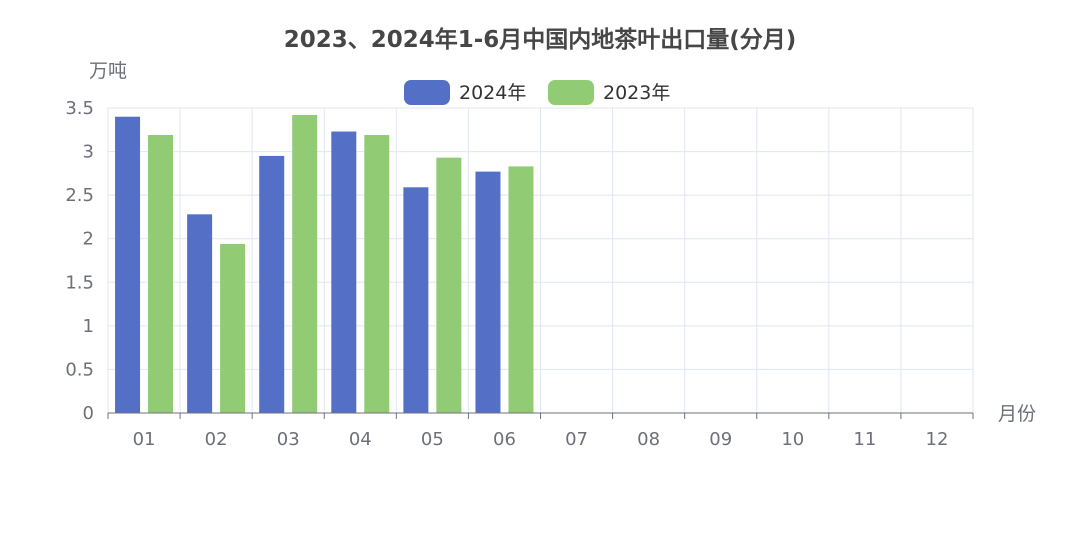  What do you see at coordinates (576, 439) in the screenshot?
I see `x-tick-label: 07` at bounding box center [576, 439].